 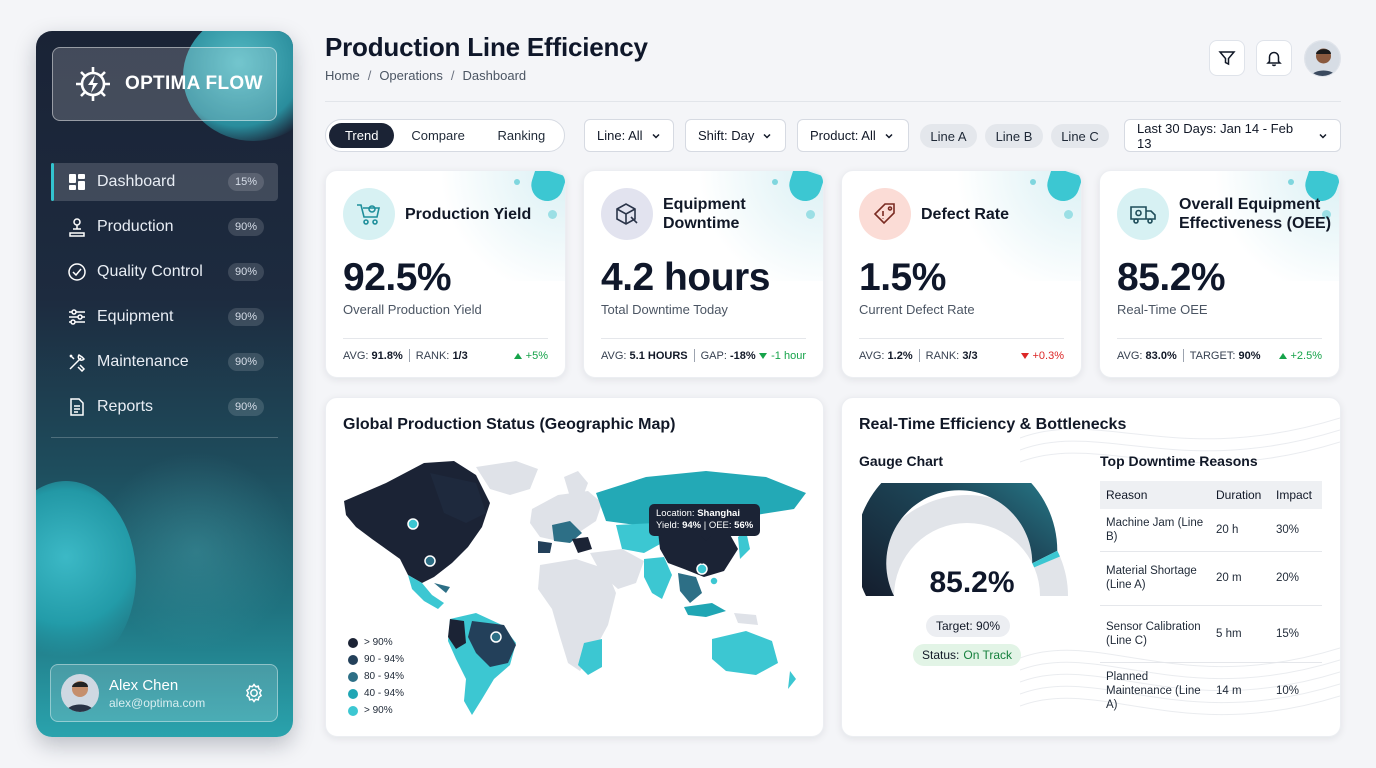 I want to click on notifications-button, so click(x=1274, y=58).